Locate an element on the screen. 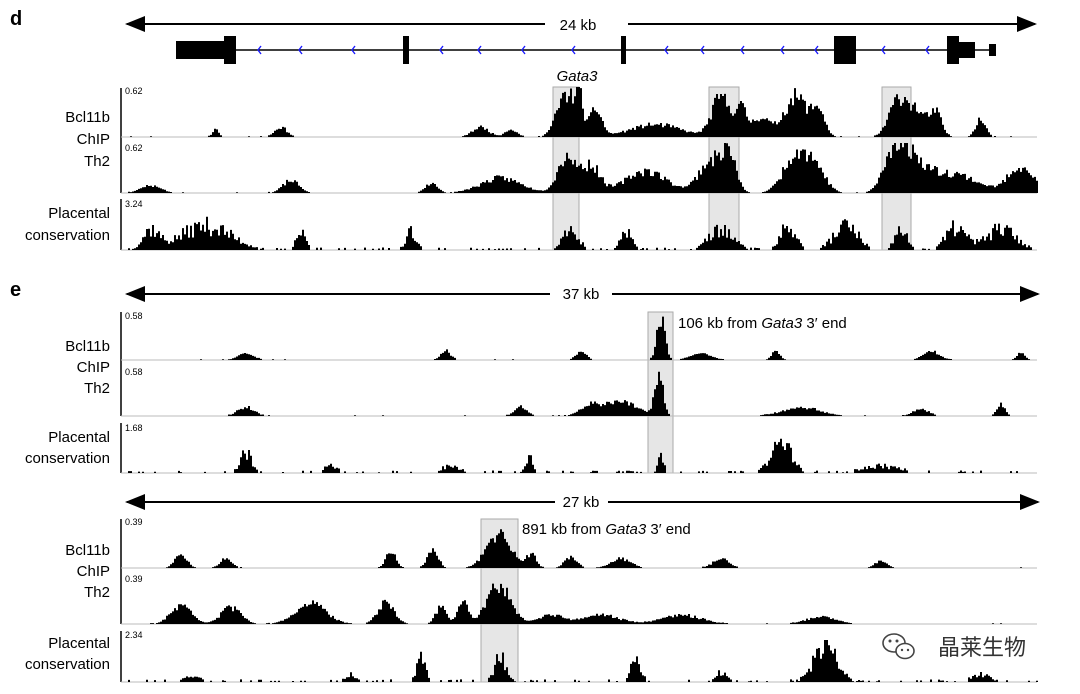 Image resolution: width=1080 pixels, height=694 pixels. peak-annotation: 106 kb from Gata3 3′ end is located at coordinates (762, 323).